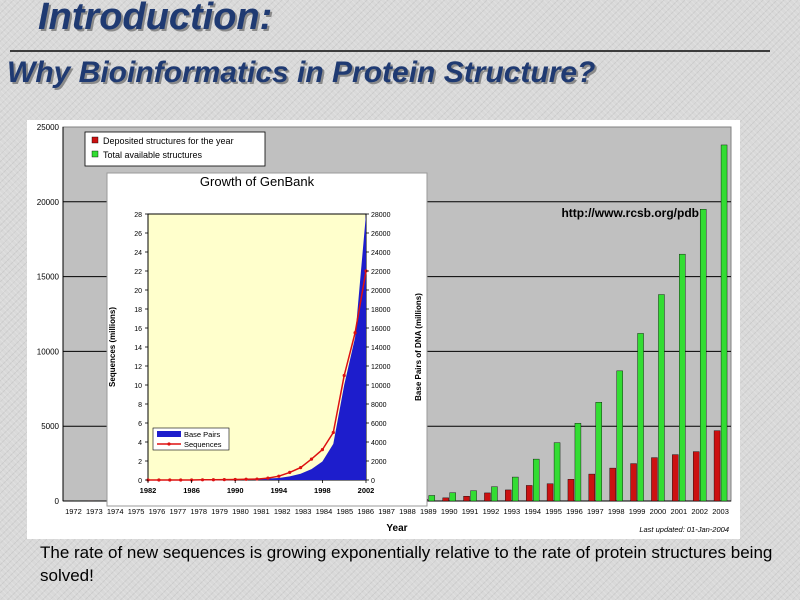 The width and height of the screenshot is (800, 600). I want to click on genbank-y-tick-label: 28, so click(138, 215).